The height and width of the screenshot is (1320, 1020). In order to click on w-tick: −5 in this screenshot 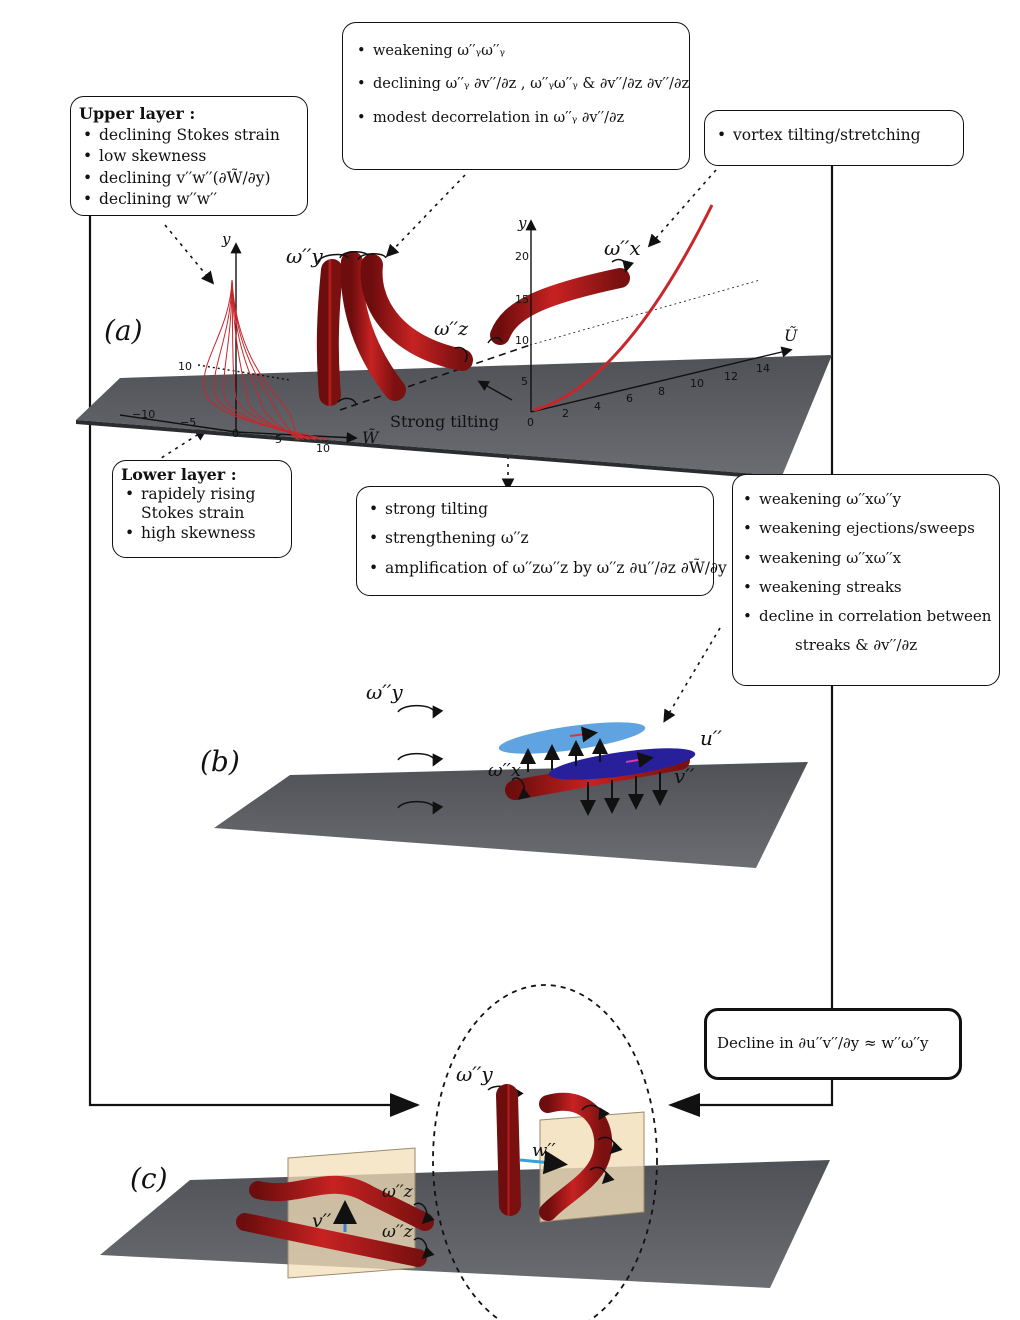, I will do `click(188, 422)`.